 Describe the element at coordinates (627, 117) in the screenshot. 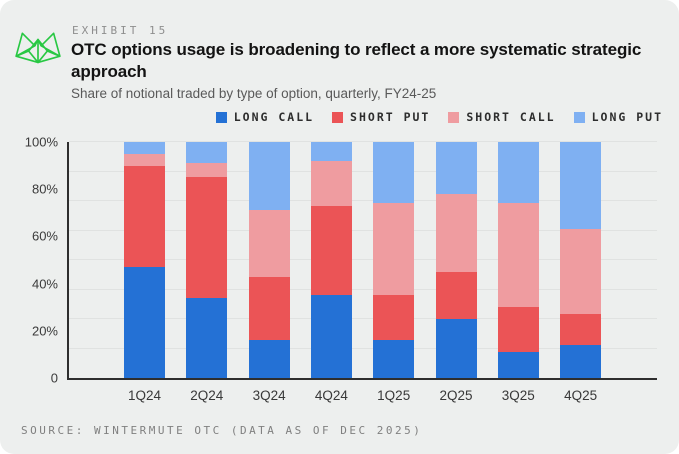

I see `legend-label: LONG PUT` at that location.